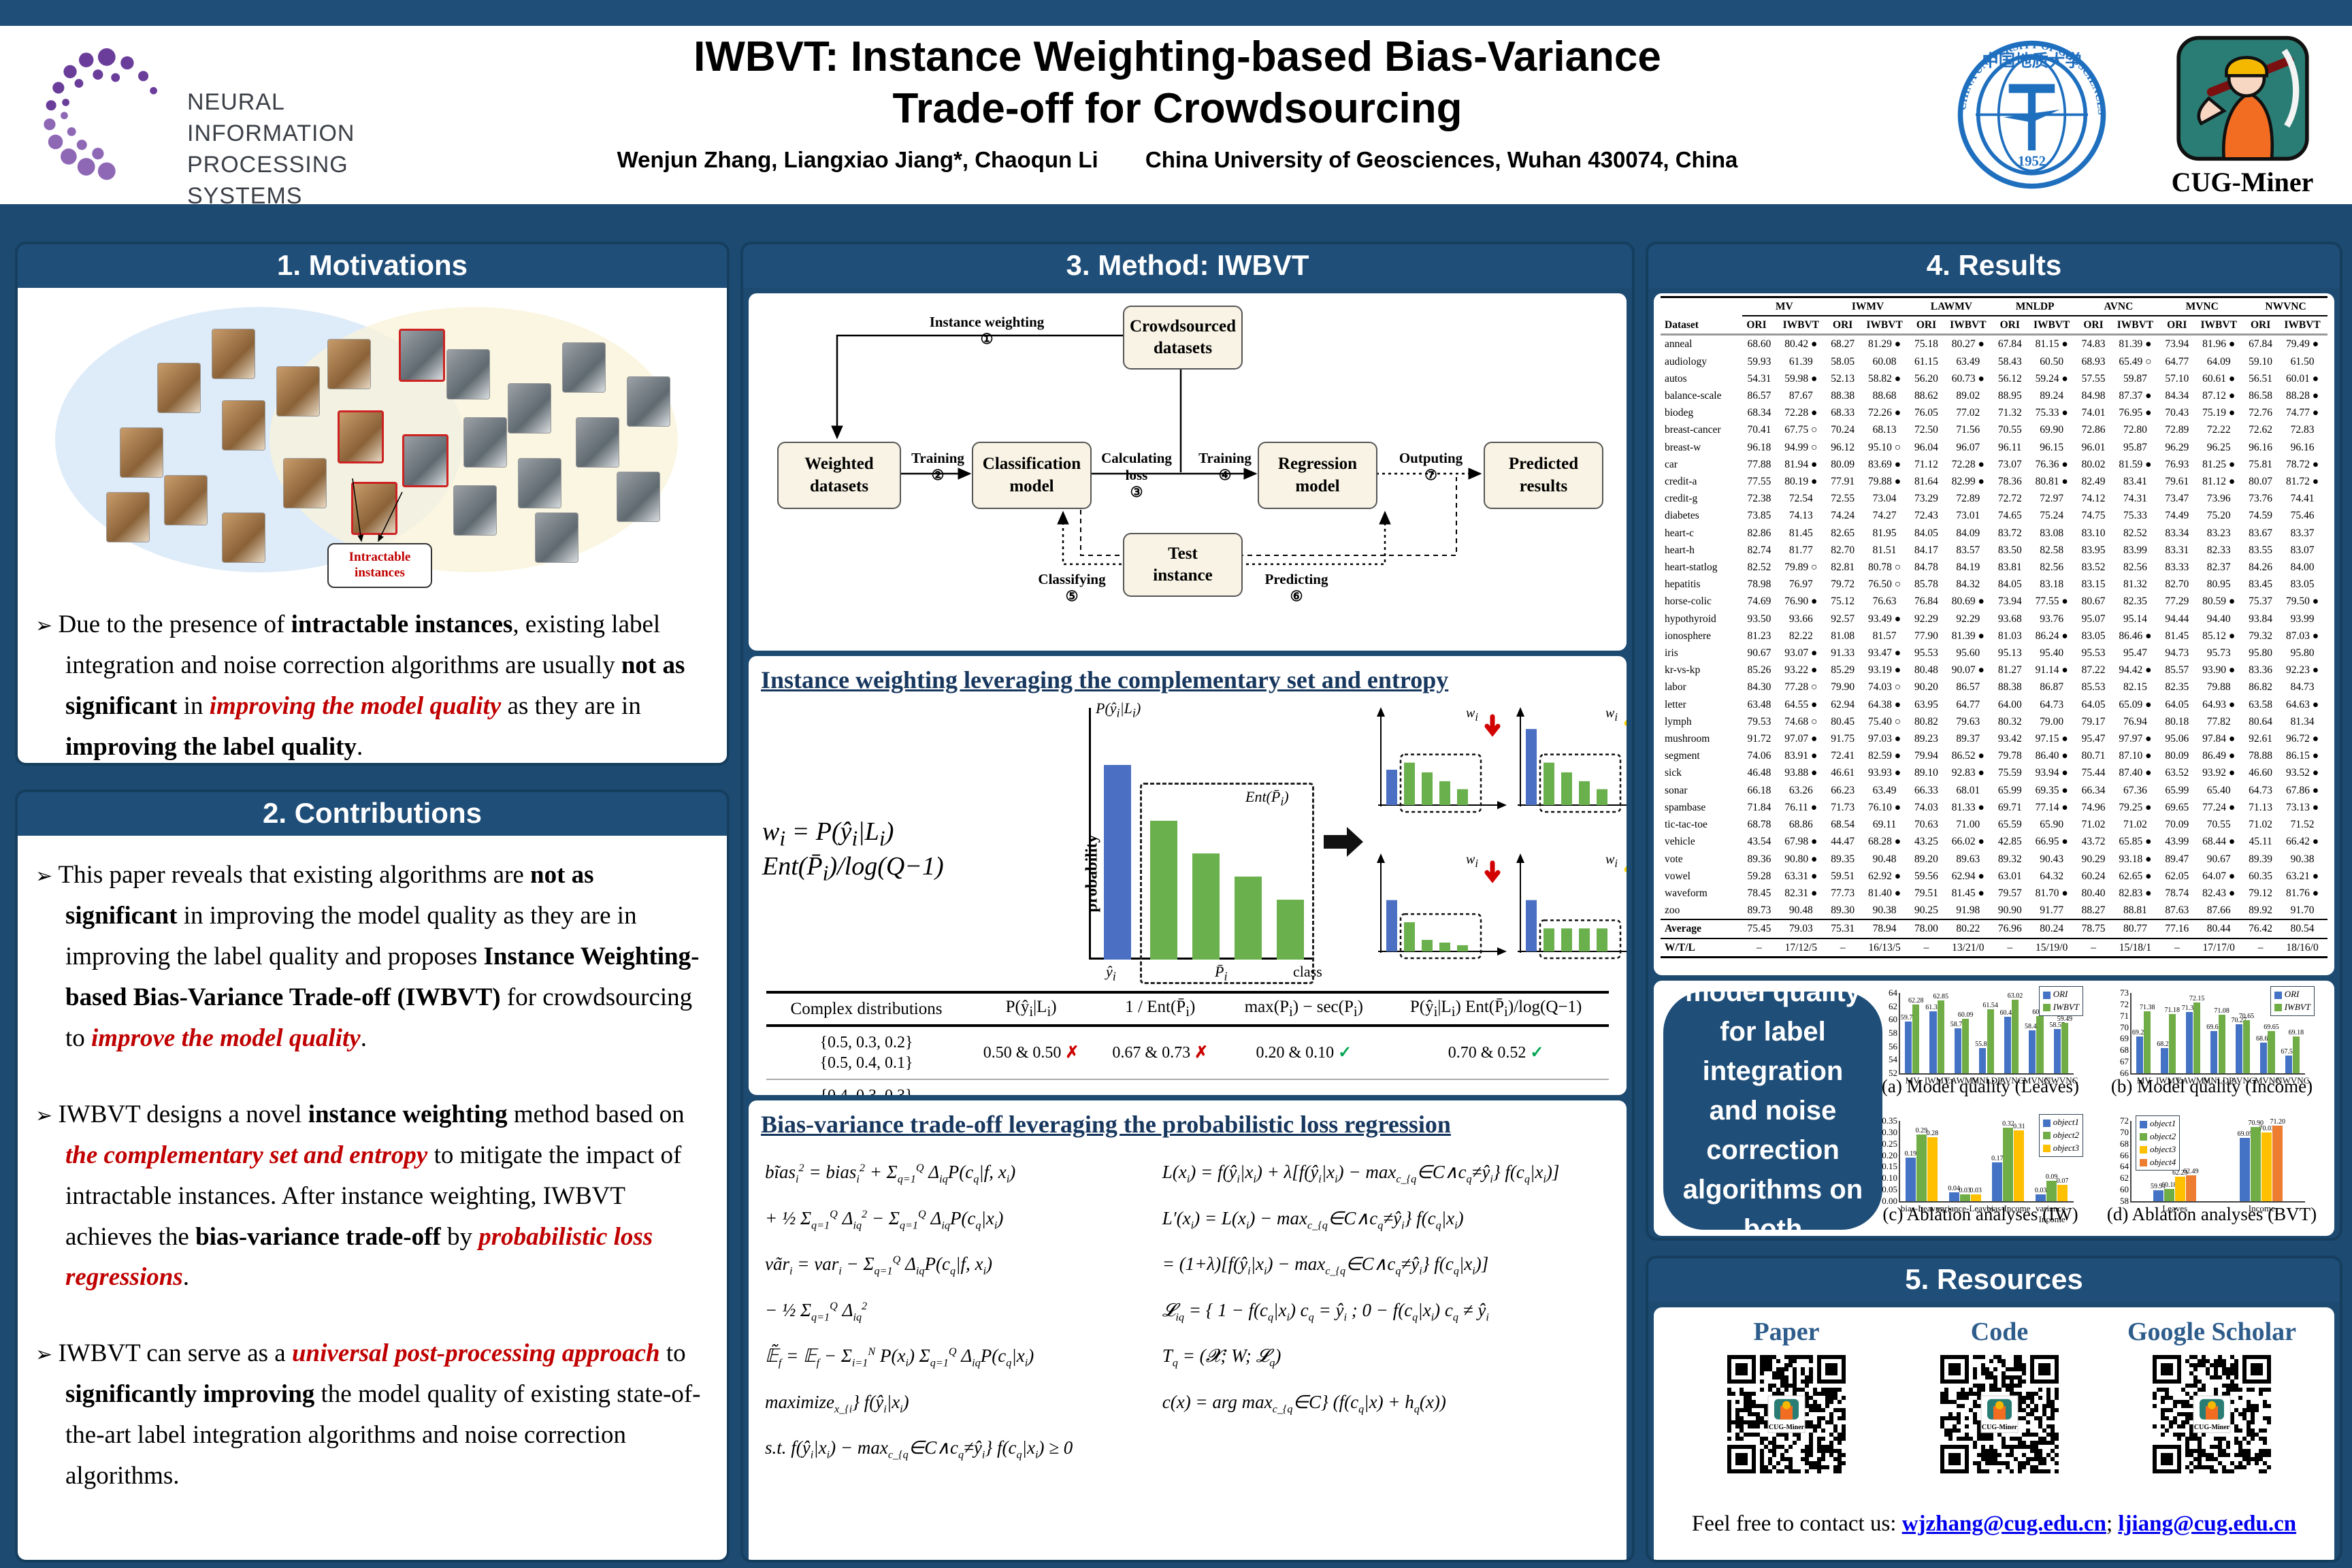  I want to click on resource-paper-label: Paper, so click(1787, 1332).